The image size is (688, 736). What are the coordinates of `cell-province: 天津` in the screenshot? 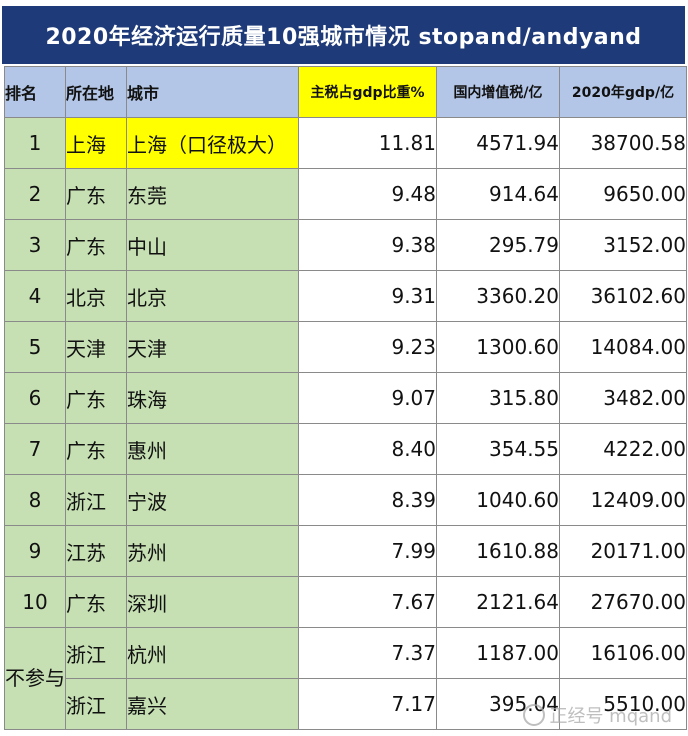 It's located at (96, 347).